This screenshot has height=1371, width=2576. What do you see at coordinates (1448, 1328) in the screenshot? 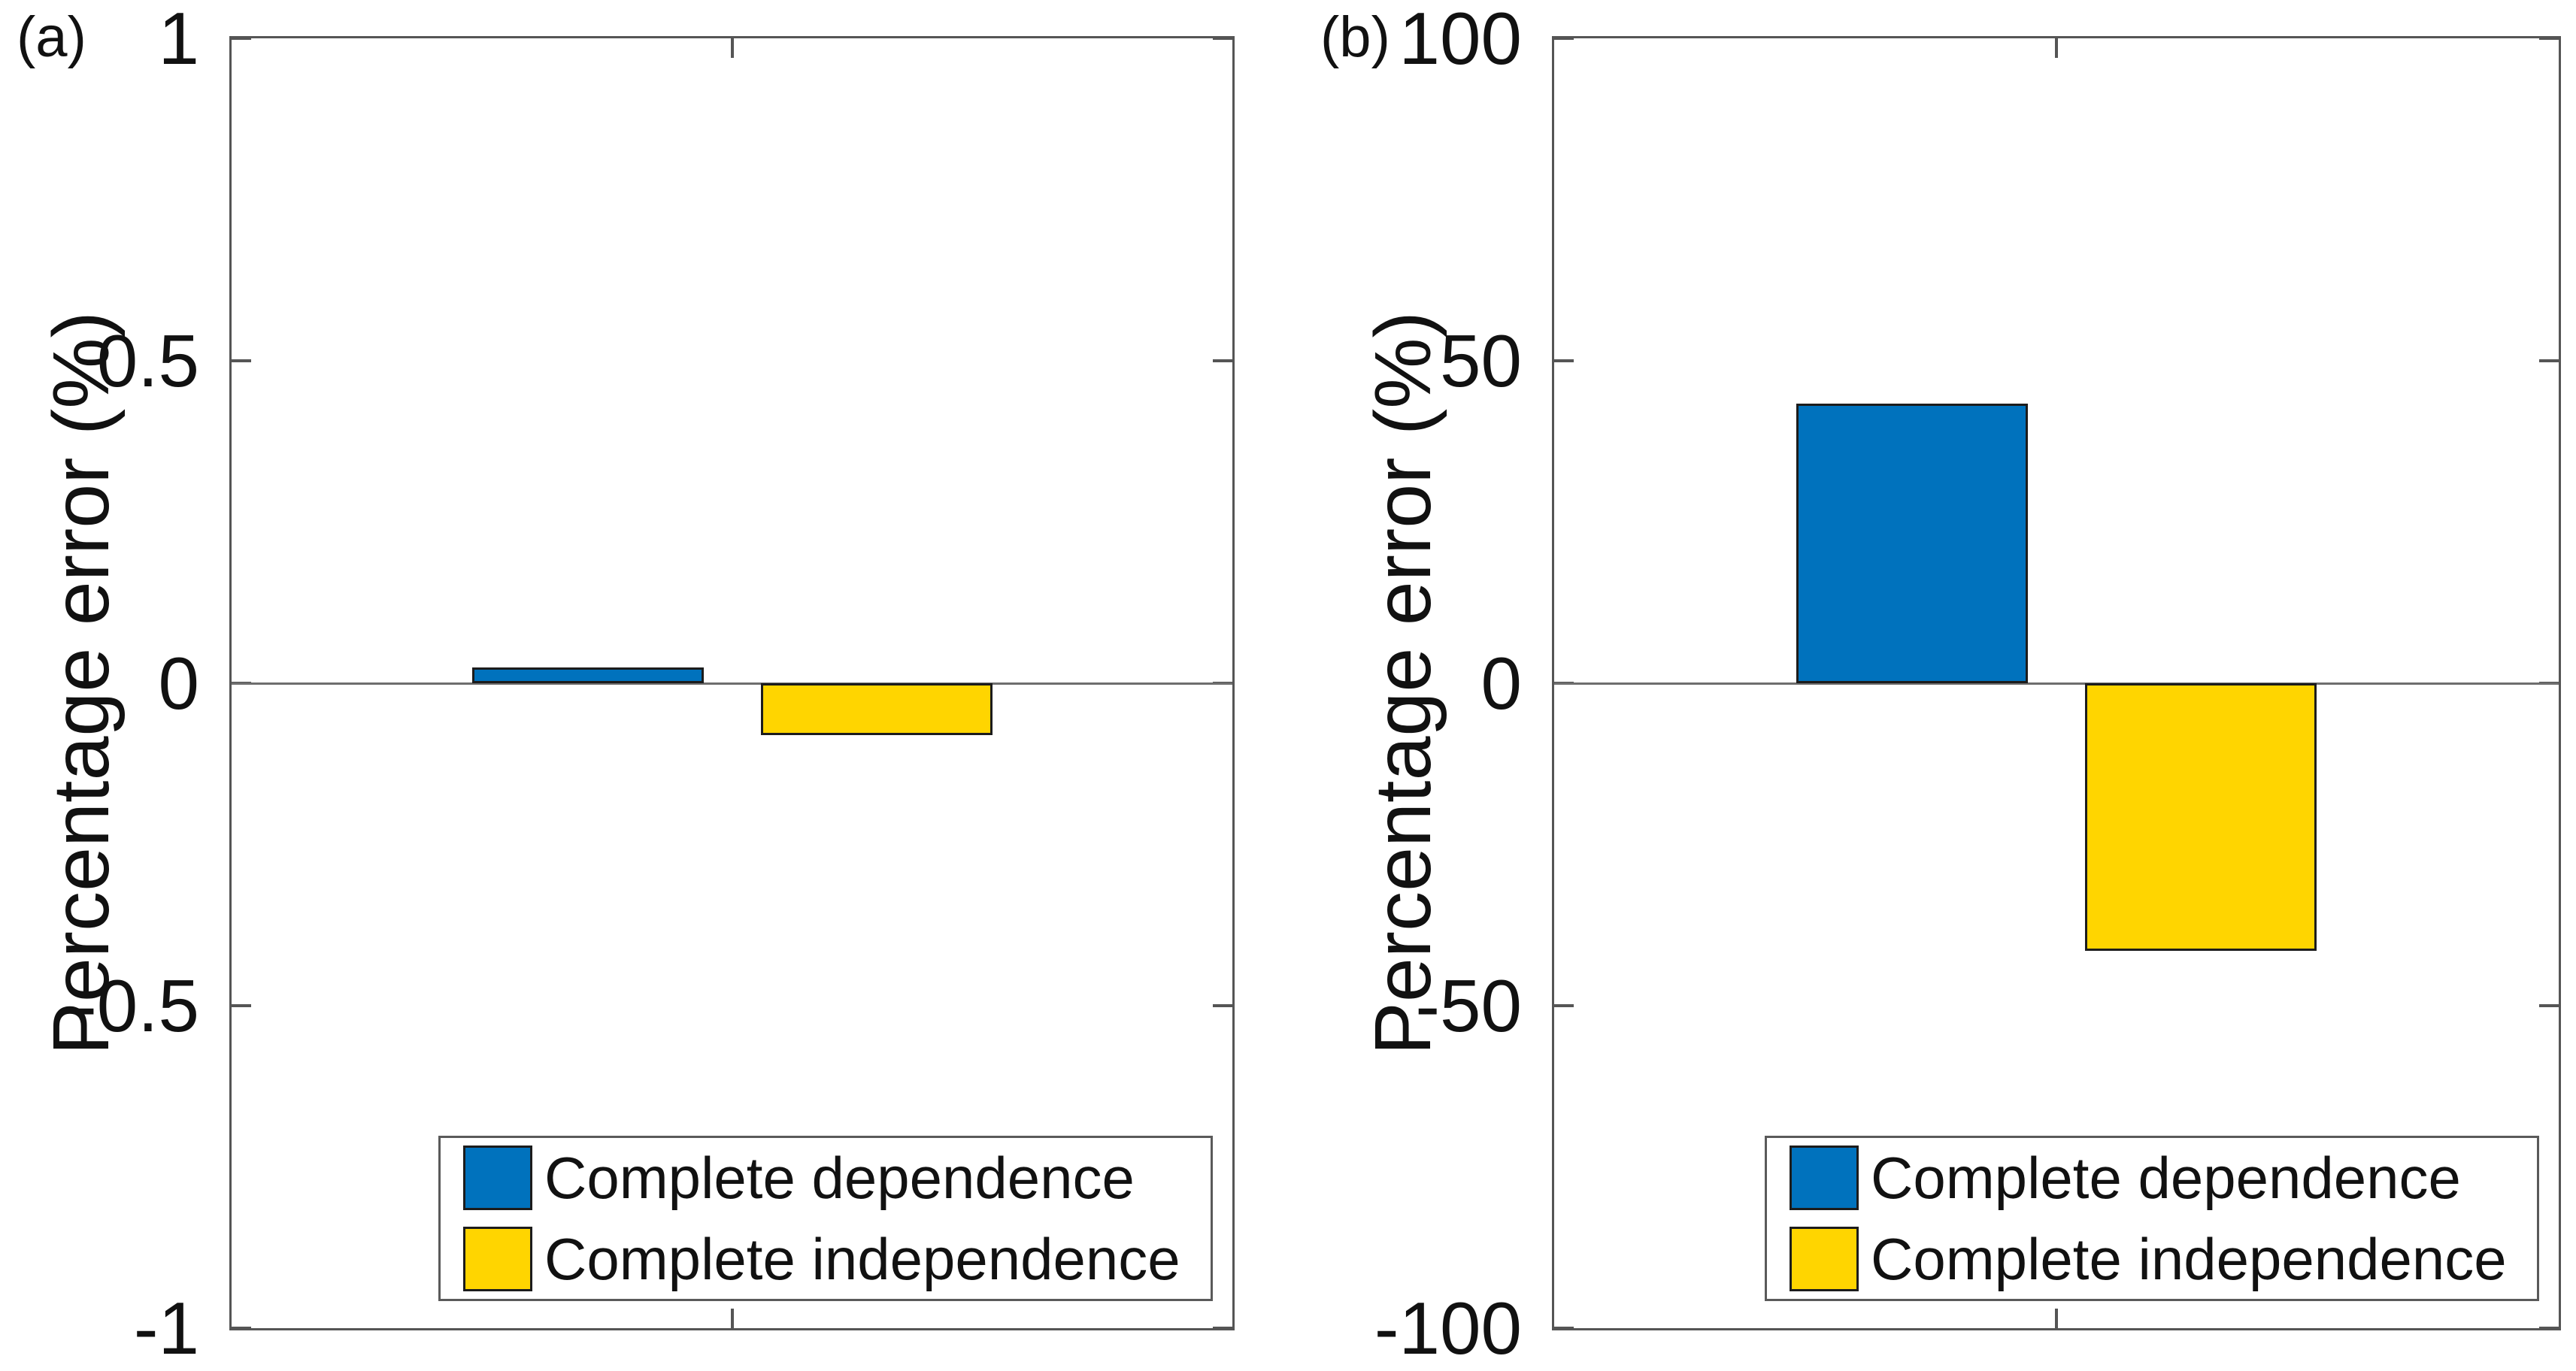
I see `y-tick-label: -100` at bounding box center [1448, 1328].